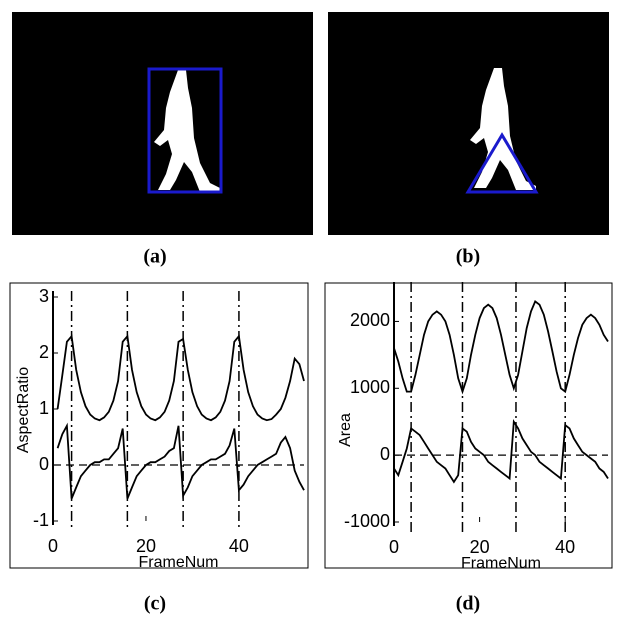 Image resolution: width=617 pixels, height=623 pixels. I want to click on panel-label: (b), so click(468, 257).